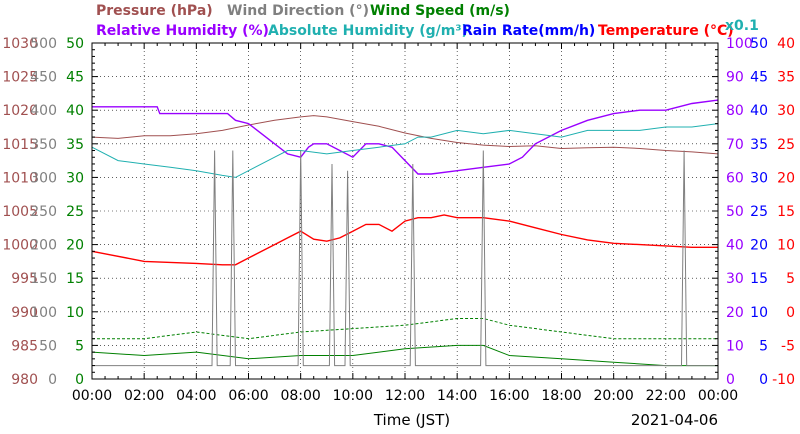 The image size is (800, 434). What do you see at coordinates (20, 145) in the screenshot?
I see `y-tick-label: 1015` at bounding box center [20, 145].